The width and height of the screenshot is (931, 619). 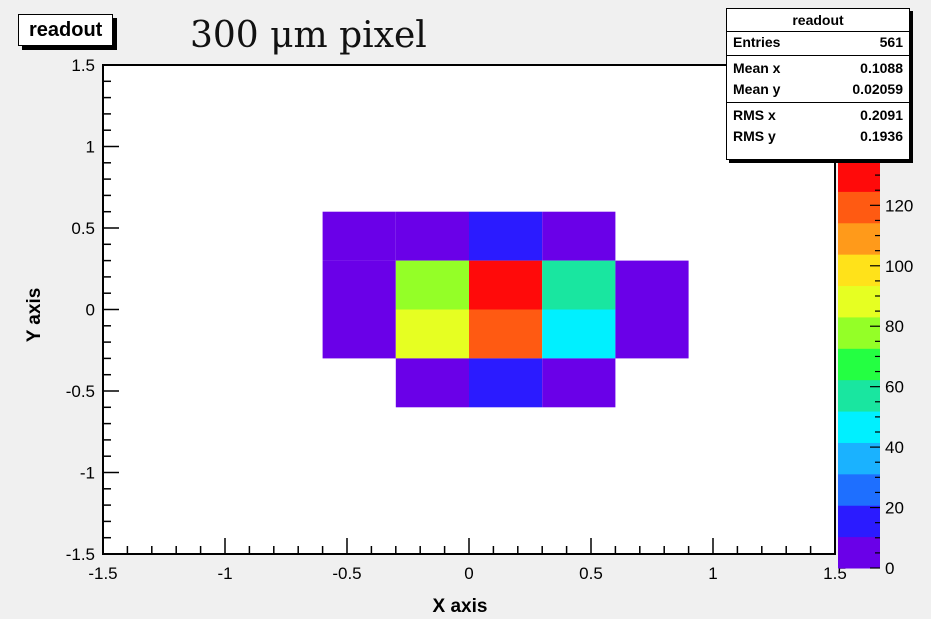 I want to click on z-tick-label: 80, so click(x=894, y=326).